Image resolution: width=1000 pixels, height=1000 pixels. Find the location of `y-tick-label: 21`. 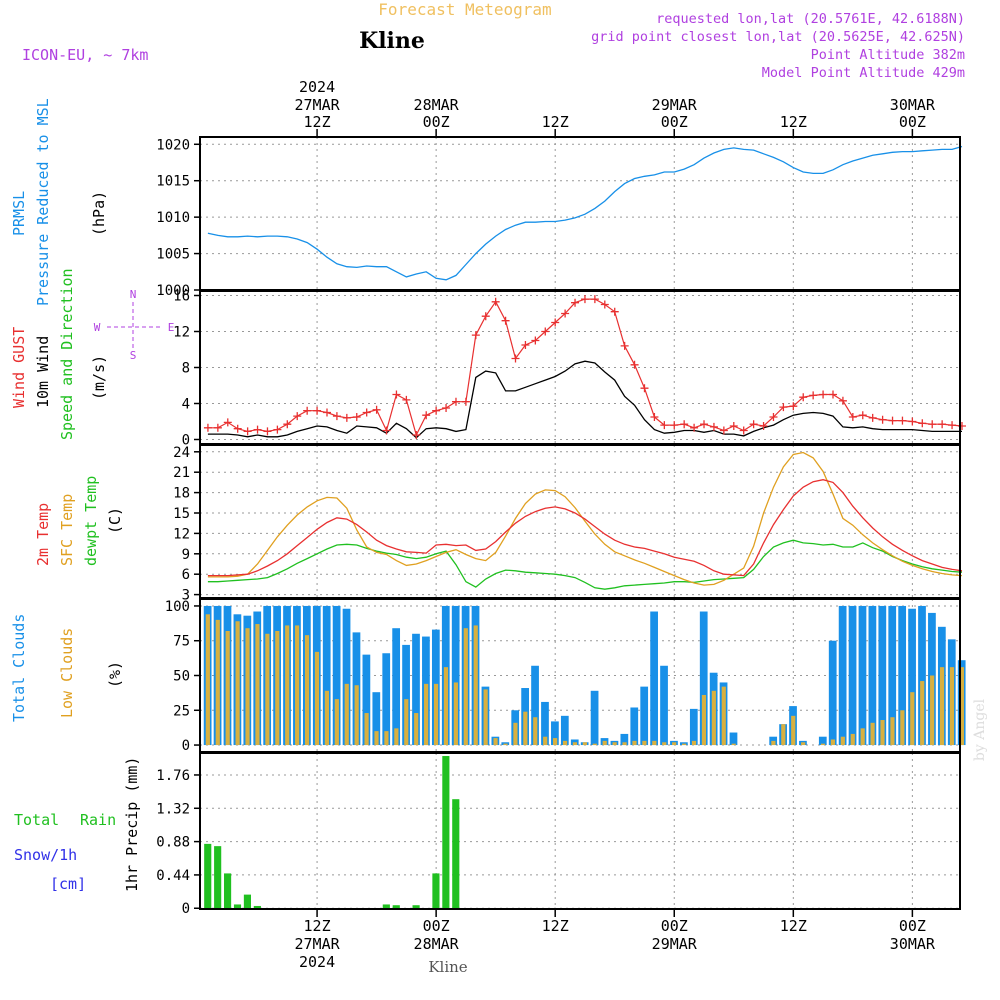

y-tick-label: 21 is located at coordinates (181, 473).